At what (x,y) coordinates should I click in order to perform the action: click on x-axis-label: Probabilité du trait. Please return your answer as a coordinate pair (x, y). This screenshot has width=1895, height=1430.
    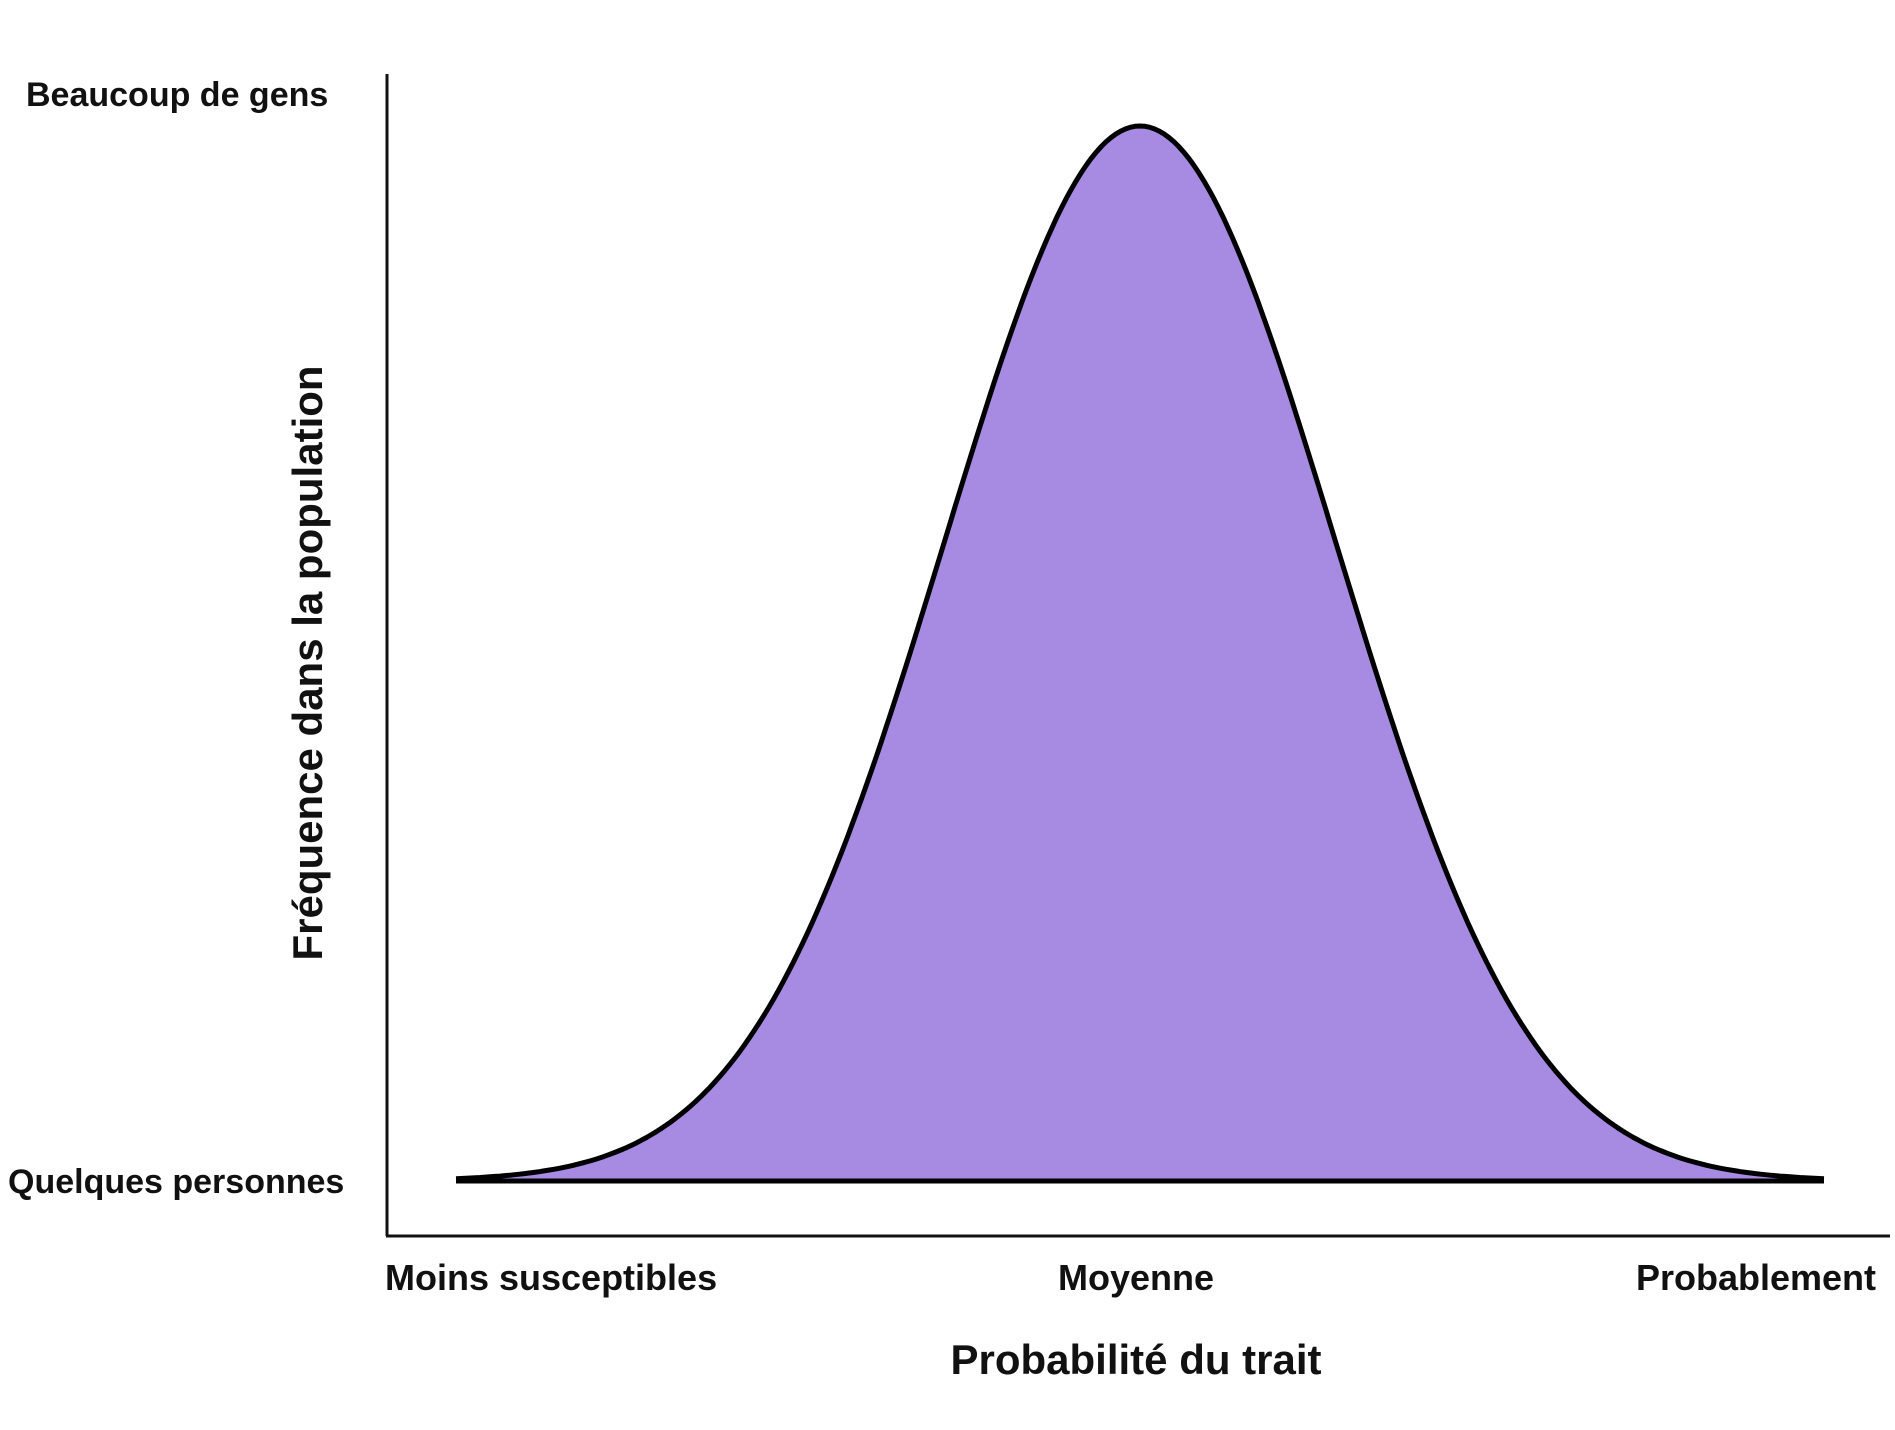
    Looking at the image, I should click on (1135, 1359).